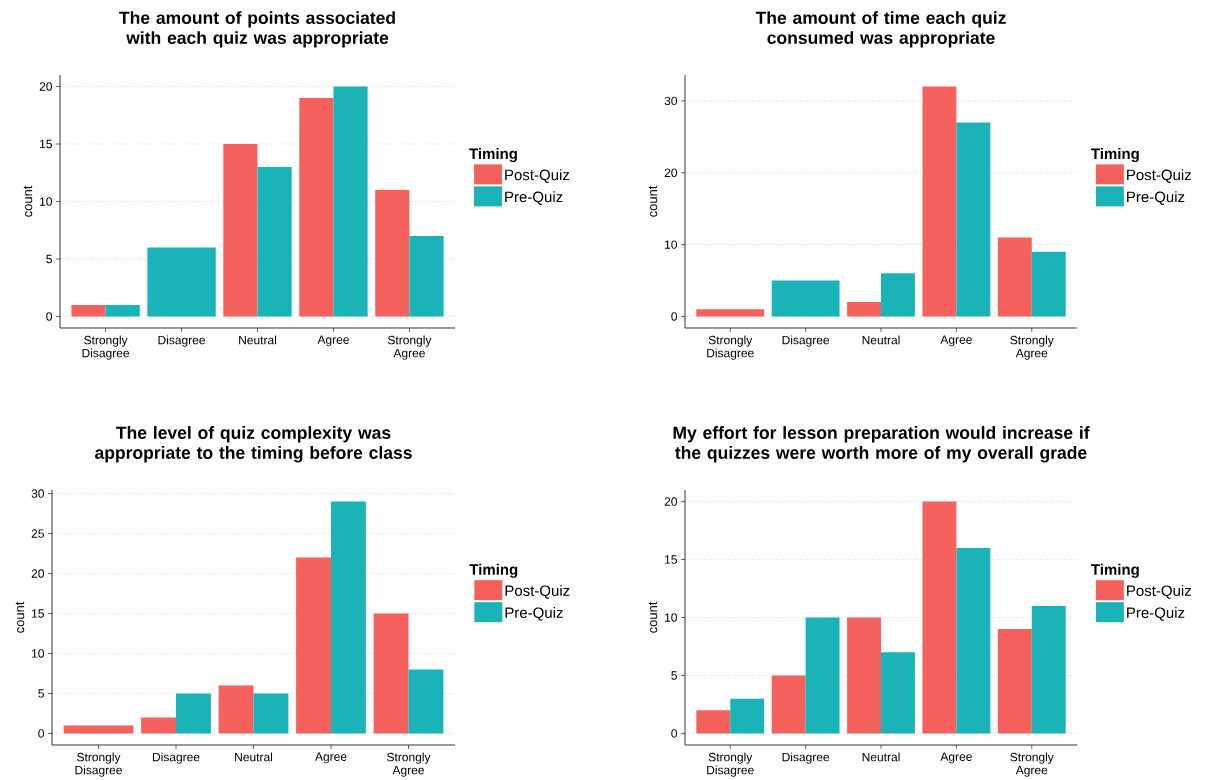 The height and width of the screenshot is (780, 1212). I want to click on chart-title: The amount of time each quiz consumed was appropriate, so click(880, 29).